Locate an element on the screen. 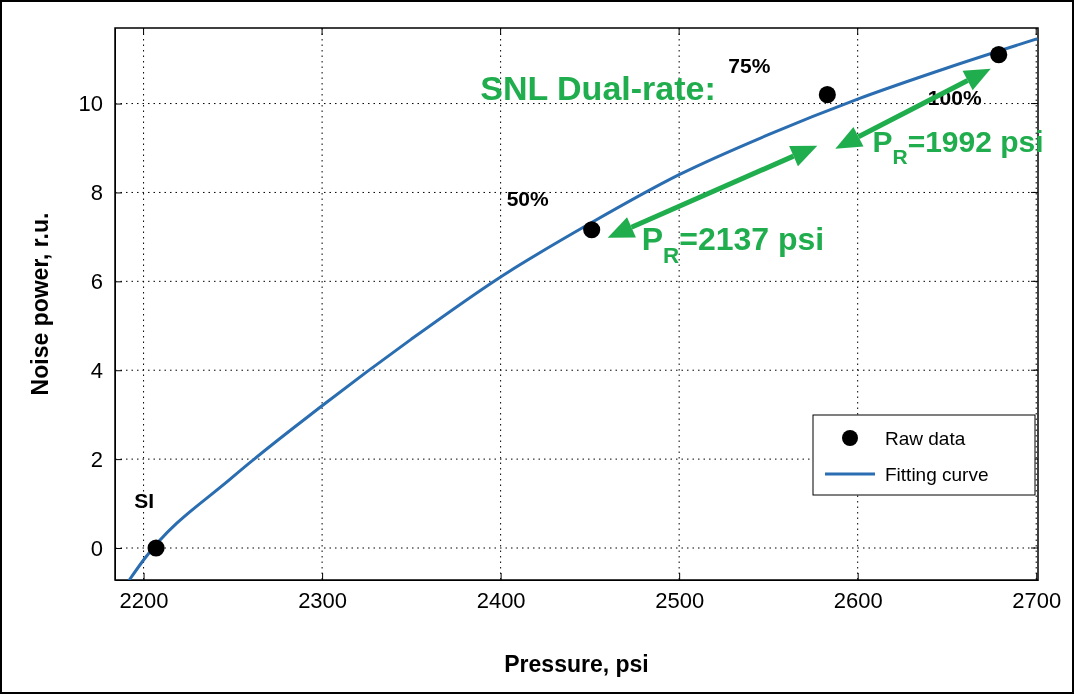 The width and height of the screenshot is (1092, 694). y-tick-label: 0 is located at coordinates (96, 548).